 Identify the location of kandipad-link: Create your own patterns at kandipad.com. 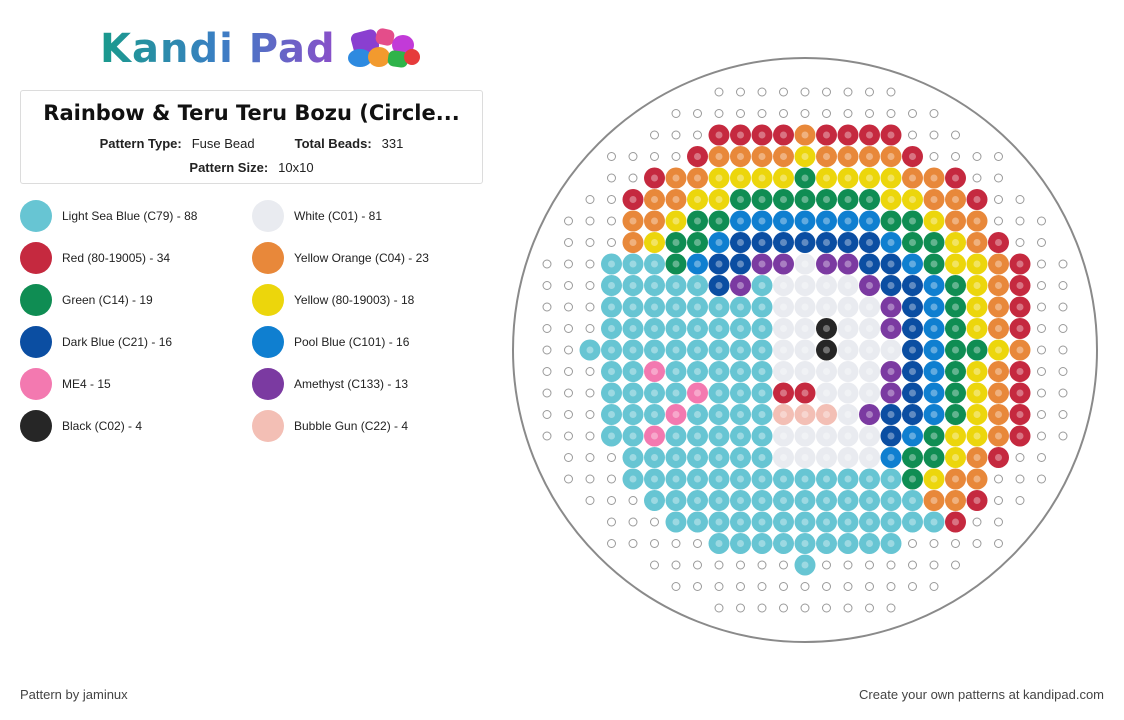
(981, 694).